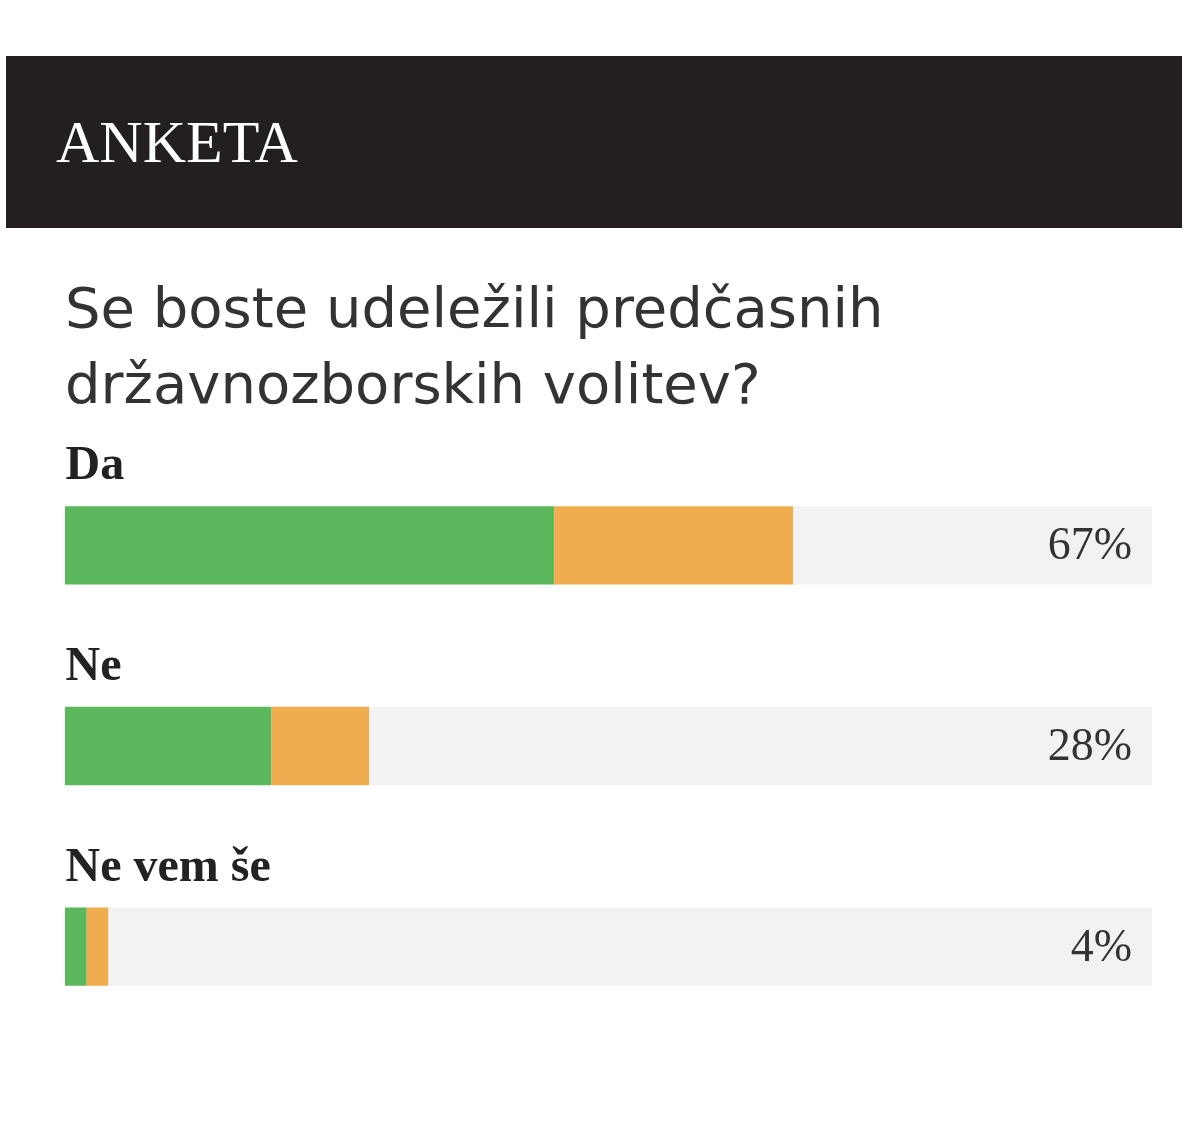 The width and height of the screenshot is (1200, 1131). Describe the element at coordinates (177, 142) in the screenshot. I see `chart-title: ANKETA` at that location.